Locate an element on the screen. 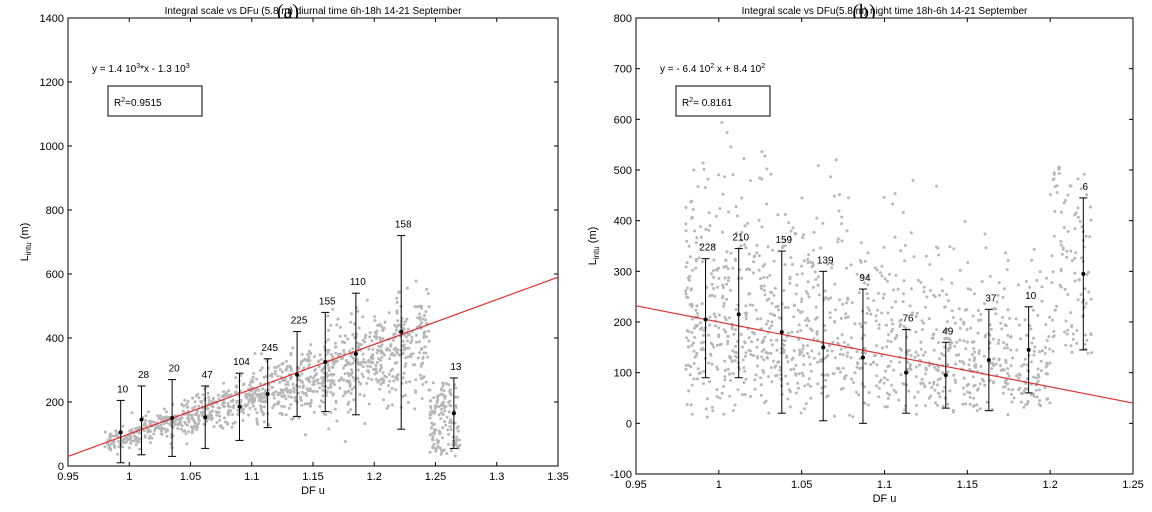  bin-mean-point is located at coordinates (862, 357).